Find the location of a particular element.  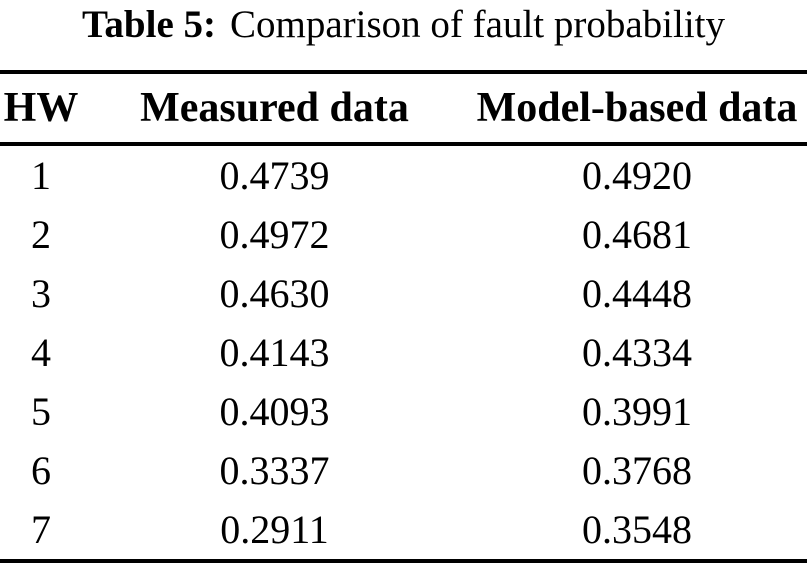

table-row: 2 0.4972 0.4681 is located at coordinates (403, 234).